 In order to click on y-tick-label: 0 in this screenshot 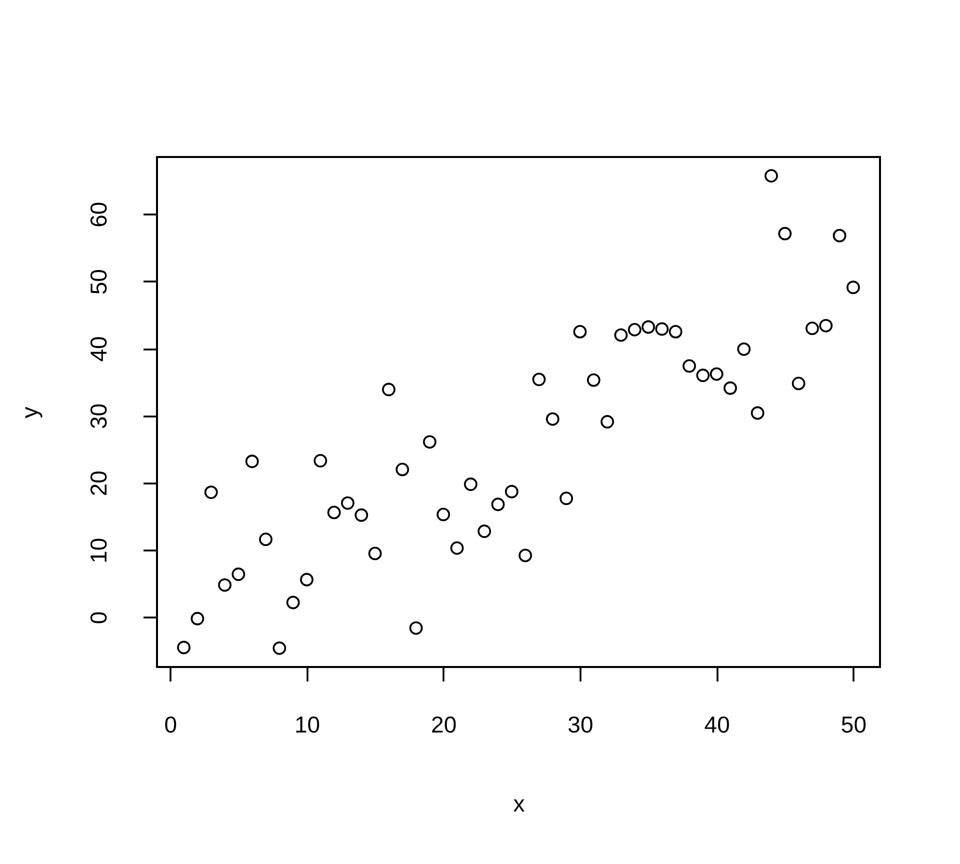, I will do `click(99, 617)`.